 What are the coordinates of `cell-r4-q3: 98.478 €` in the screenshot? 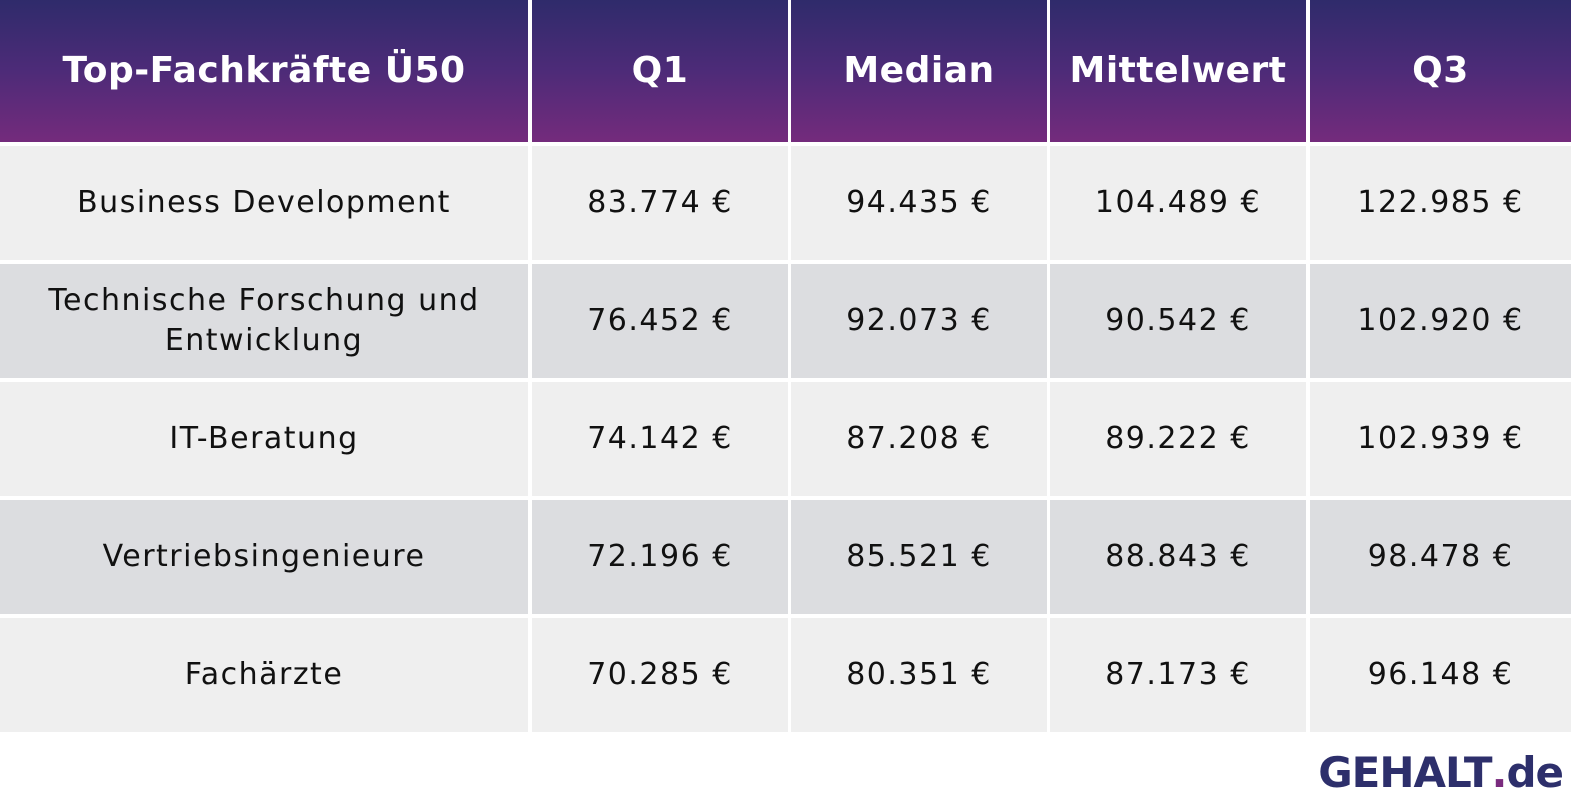 It's located at (1440, 557).